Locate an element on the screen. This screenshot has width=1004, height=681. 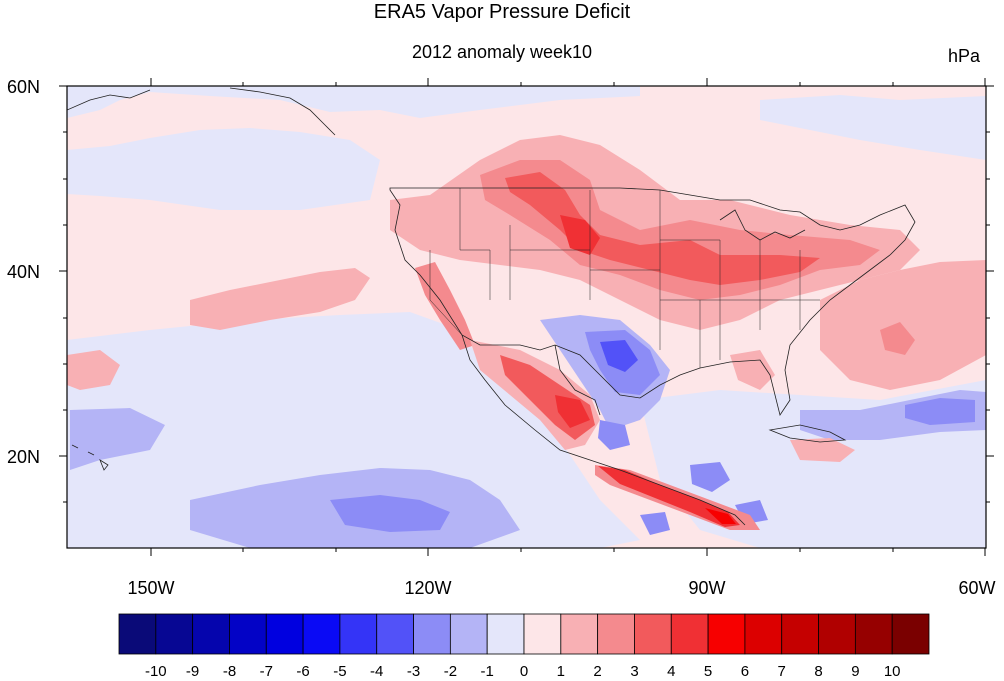
alaska-coast is located at coordinates (201, 111).